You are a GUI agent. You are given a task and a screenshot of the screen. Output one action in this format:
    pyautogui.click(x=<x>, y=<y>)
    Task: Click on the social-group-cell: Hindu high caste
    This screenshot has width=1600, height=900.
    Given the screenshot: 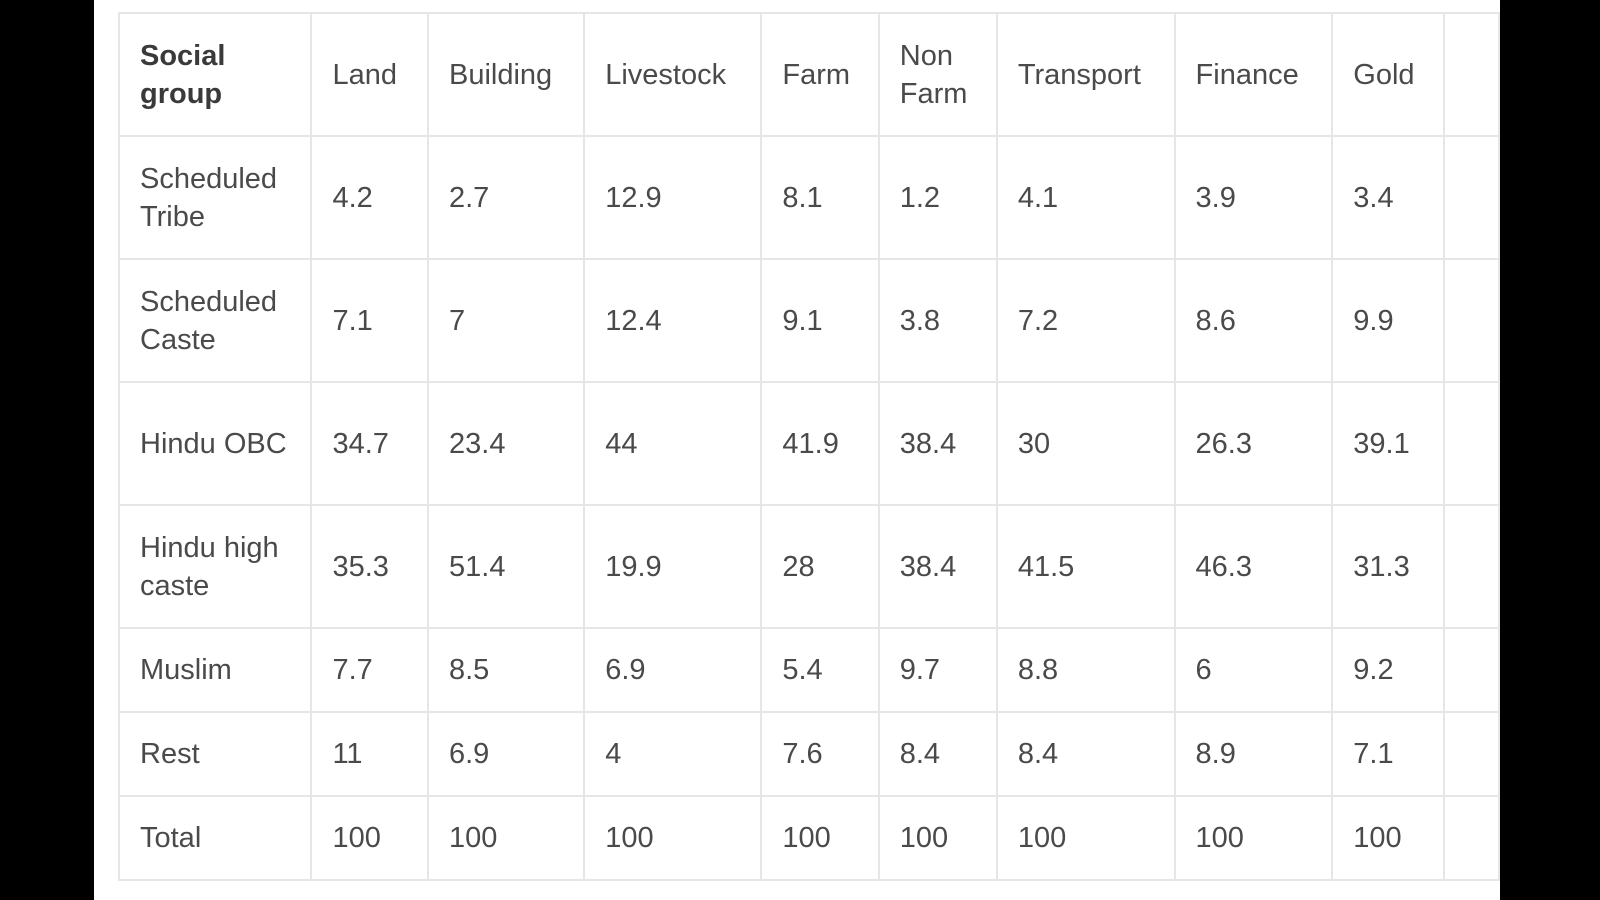 What is the action you would take?
    pyautogui.click(x=215, y=566)
    